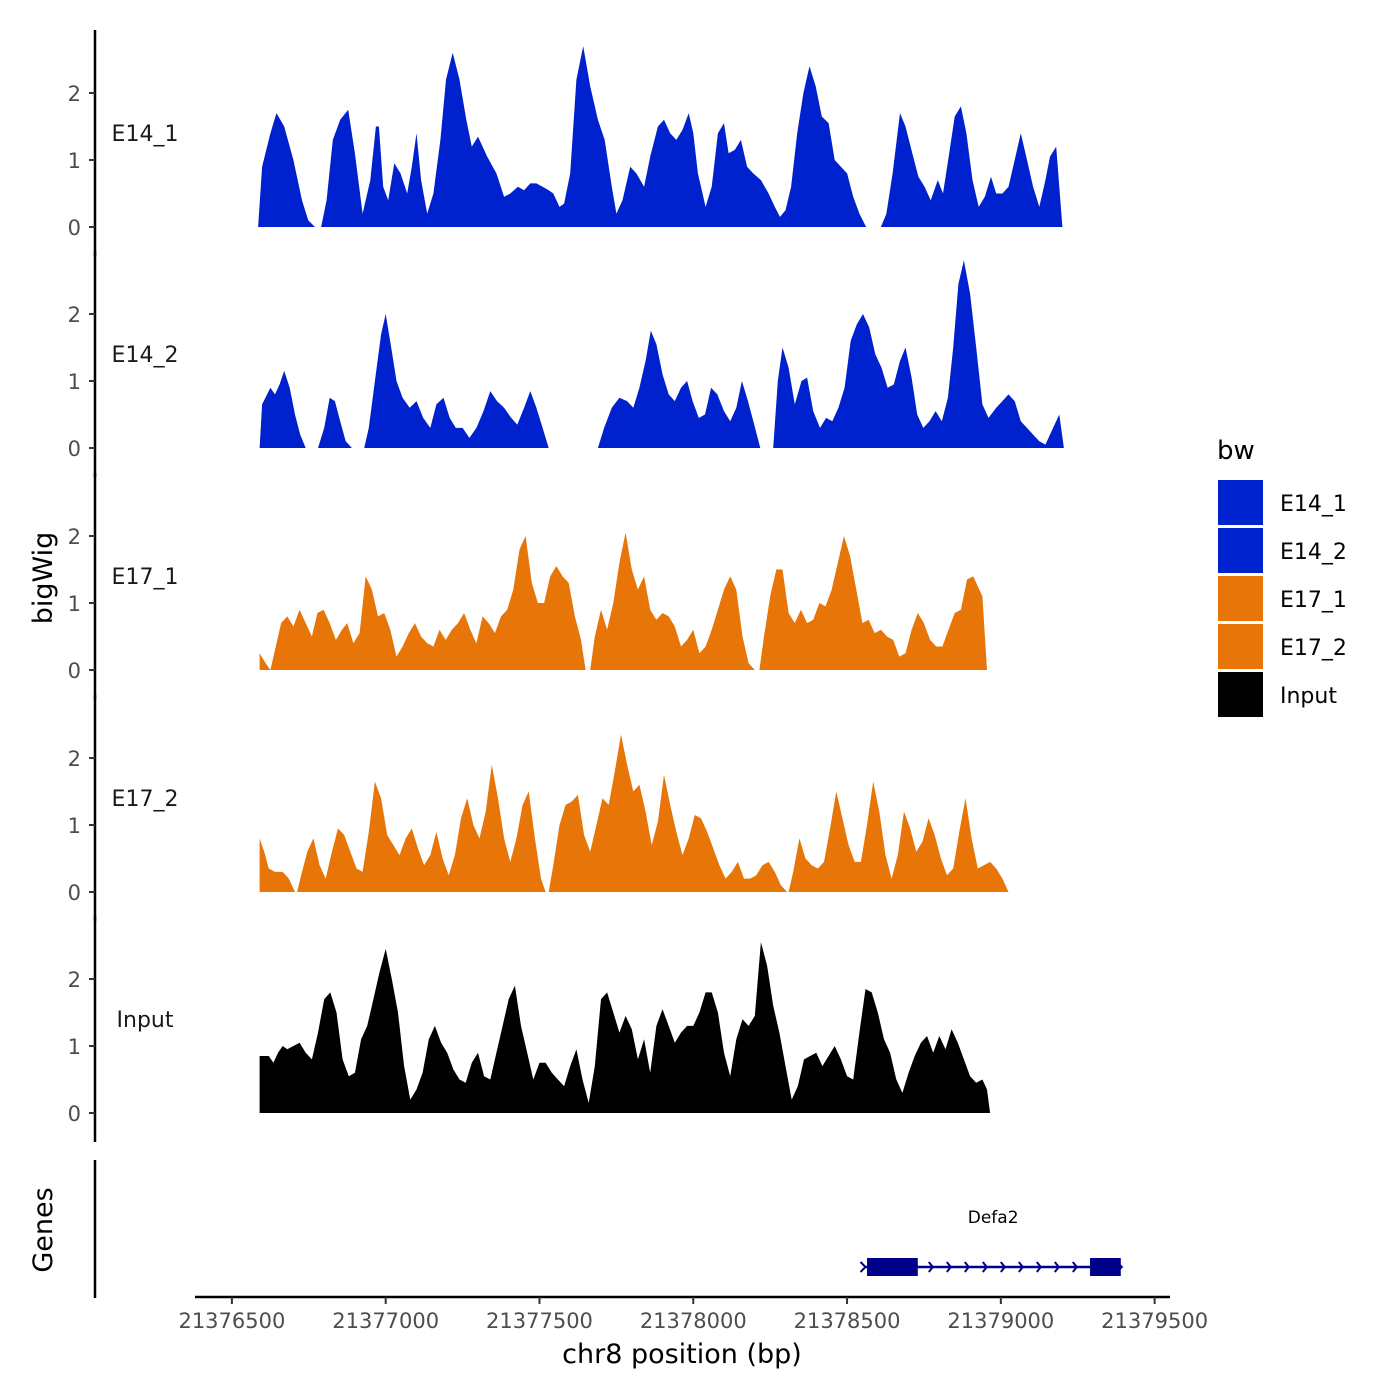 The width and height of the screenshot is (1400, 1400). Describe the element at coordinates (693, 1321) in the screenshot. I see `x-tick-label: 21378000` at that location.